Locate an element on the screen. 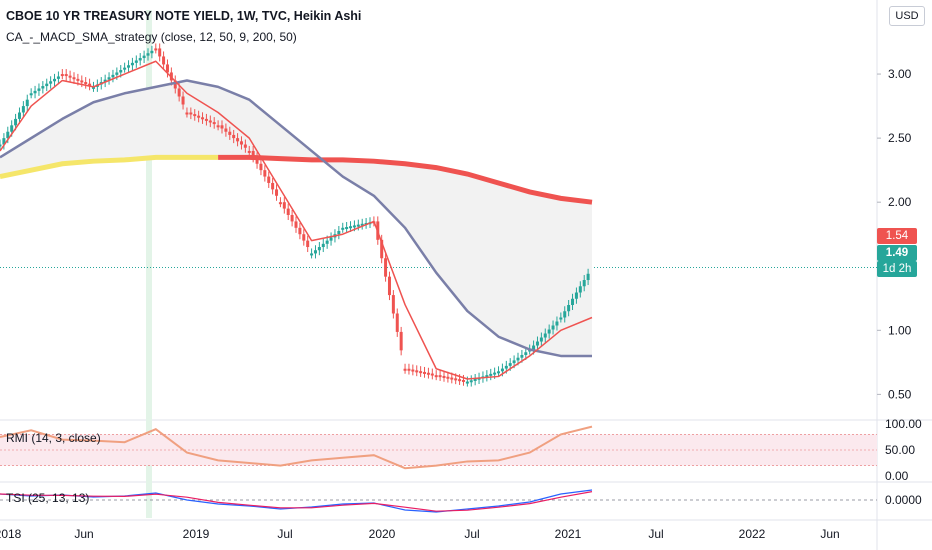 The height and width of the screenshot is (550, 932). rmi-tick-label: 0.00 is located at coordinates (897, 476).